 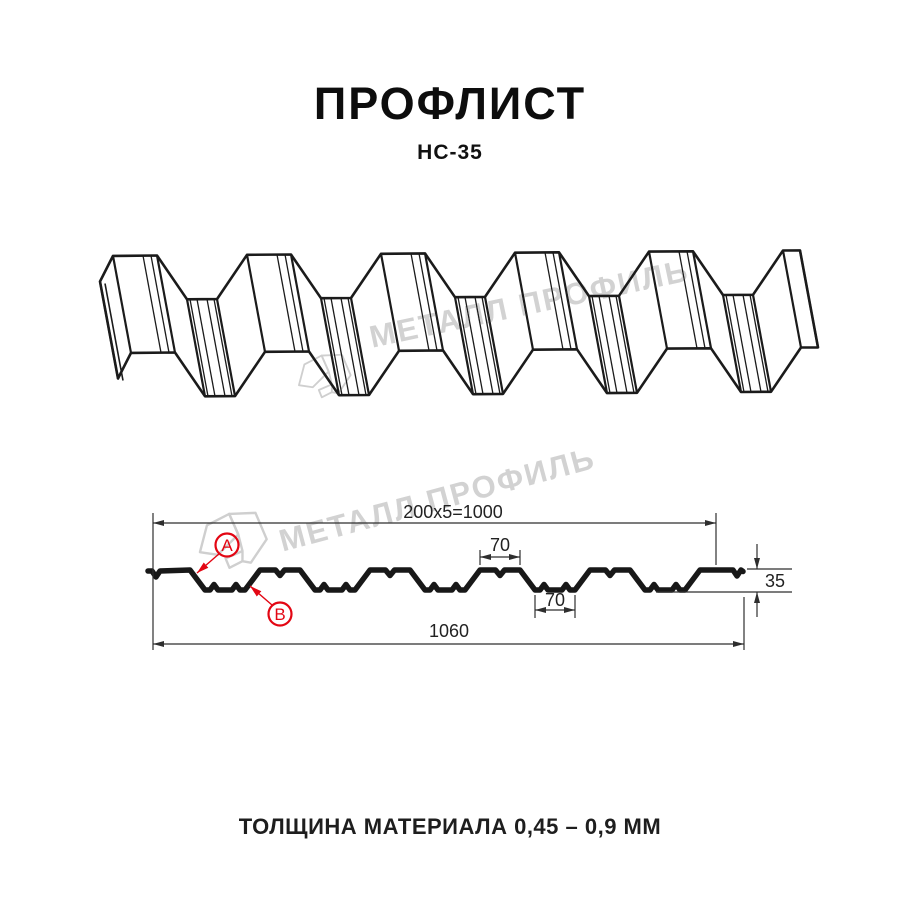 I want to click on marker-b-letter: B, so click(x=279, y=614).